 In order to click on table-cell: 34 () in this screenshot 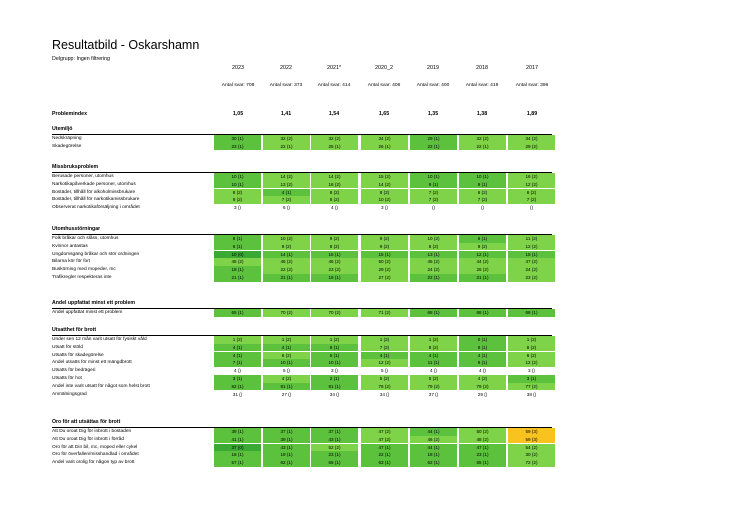, I will do `click(384, 394)`.